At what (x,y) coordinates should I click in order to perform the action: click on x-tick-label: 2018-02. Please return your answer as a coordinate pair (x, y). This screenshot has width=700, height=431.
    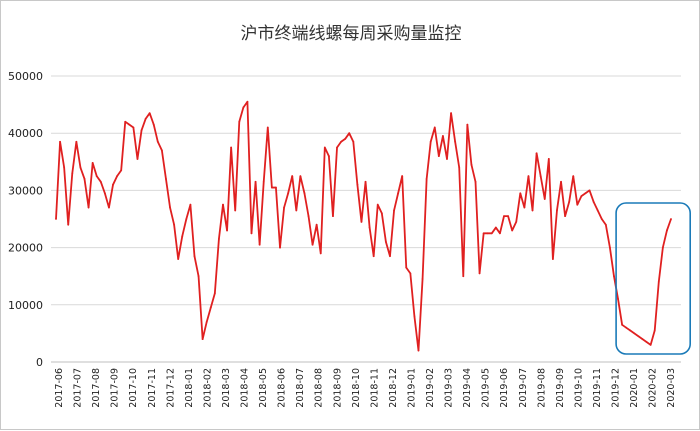
    Looking at the image, I should click on (207, 388).